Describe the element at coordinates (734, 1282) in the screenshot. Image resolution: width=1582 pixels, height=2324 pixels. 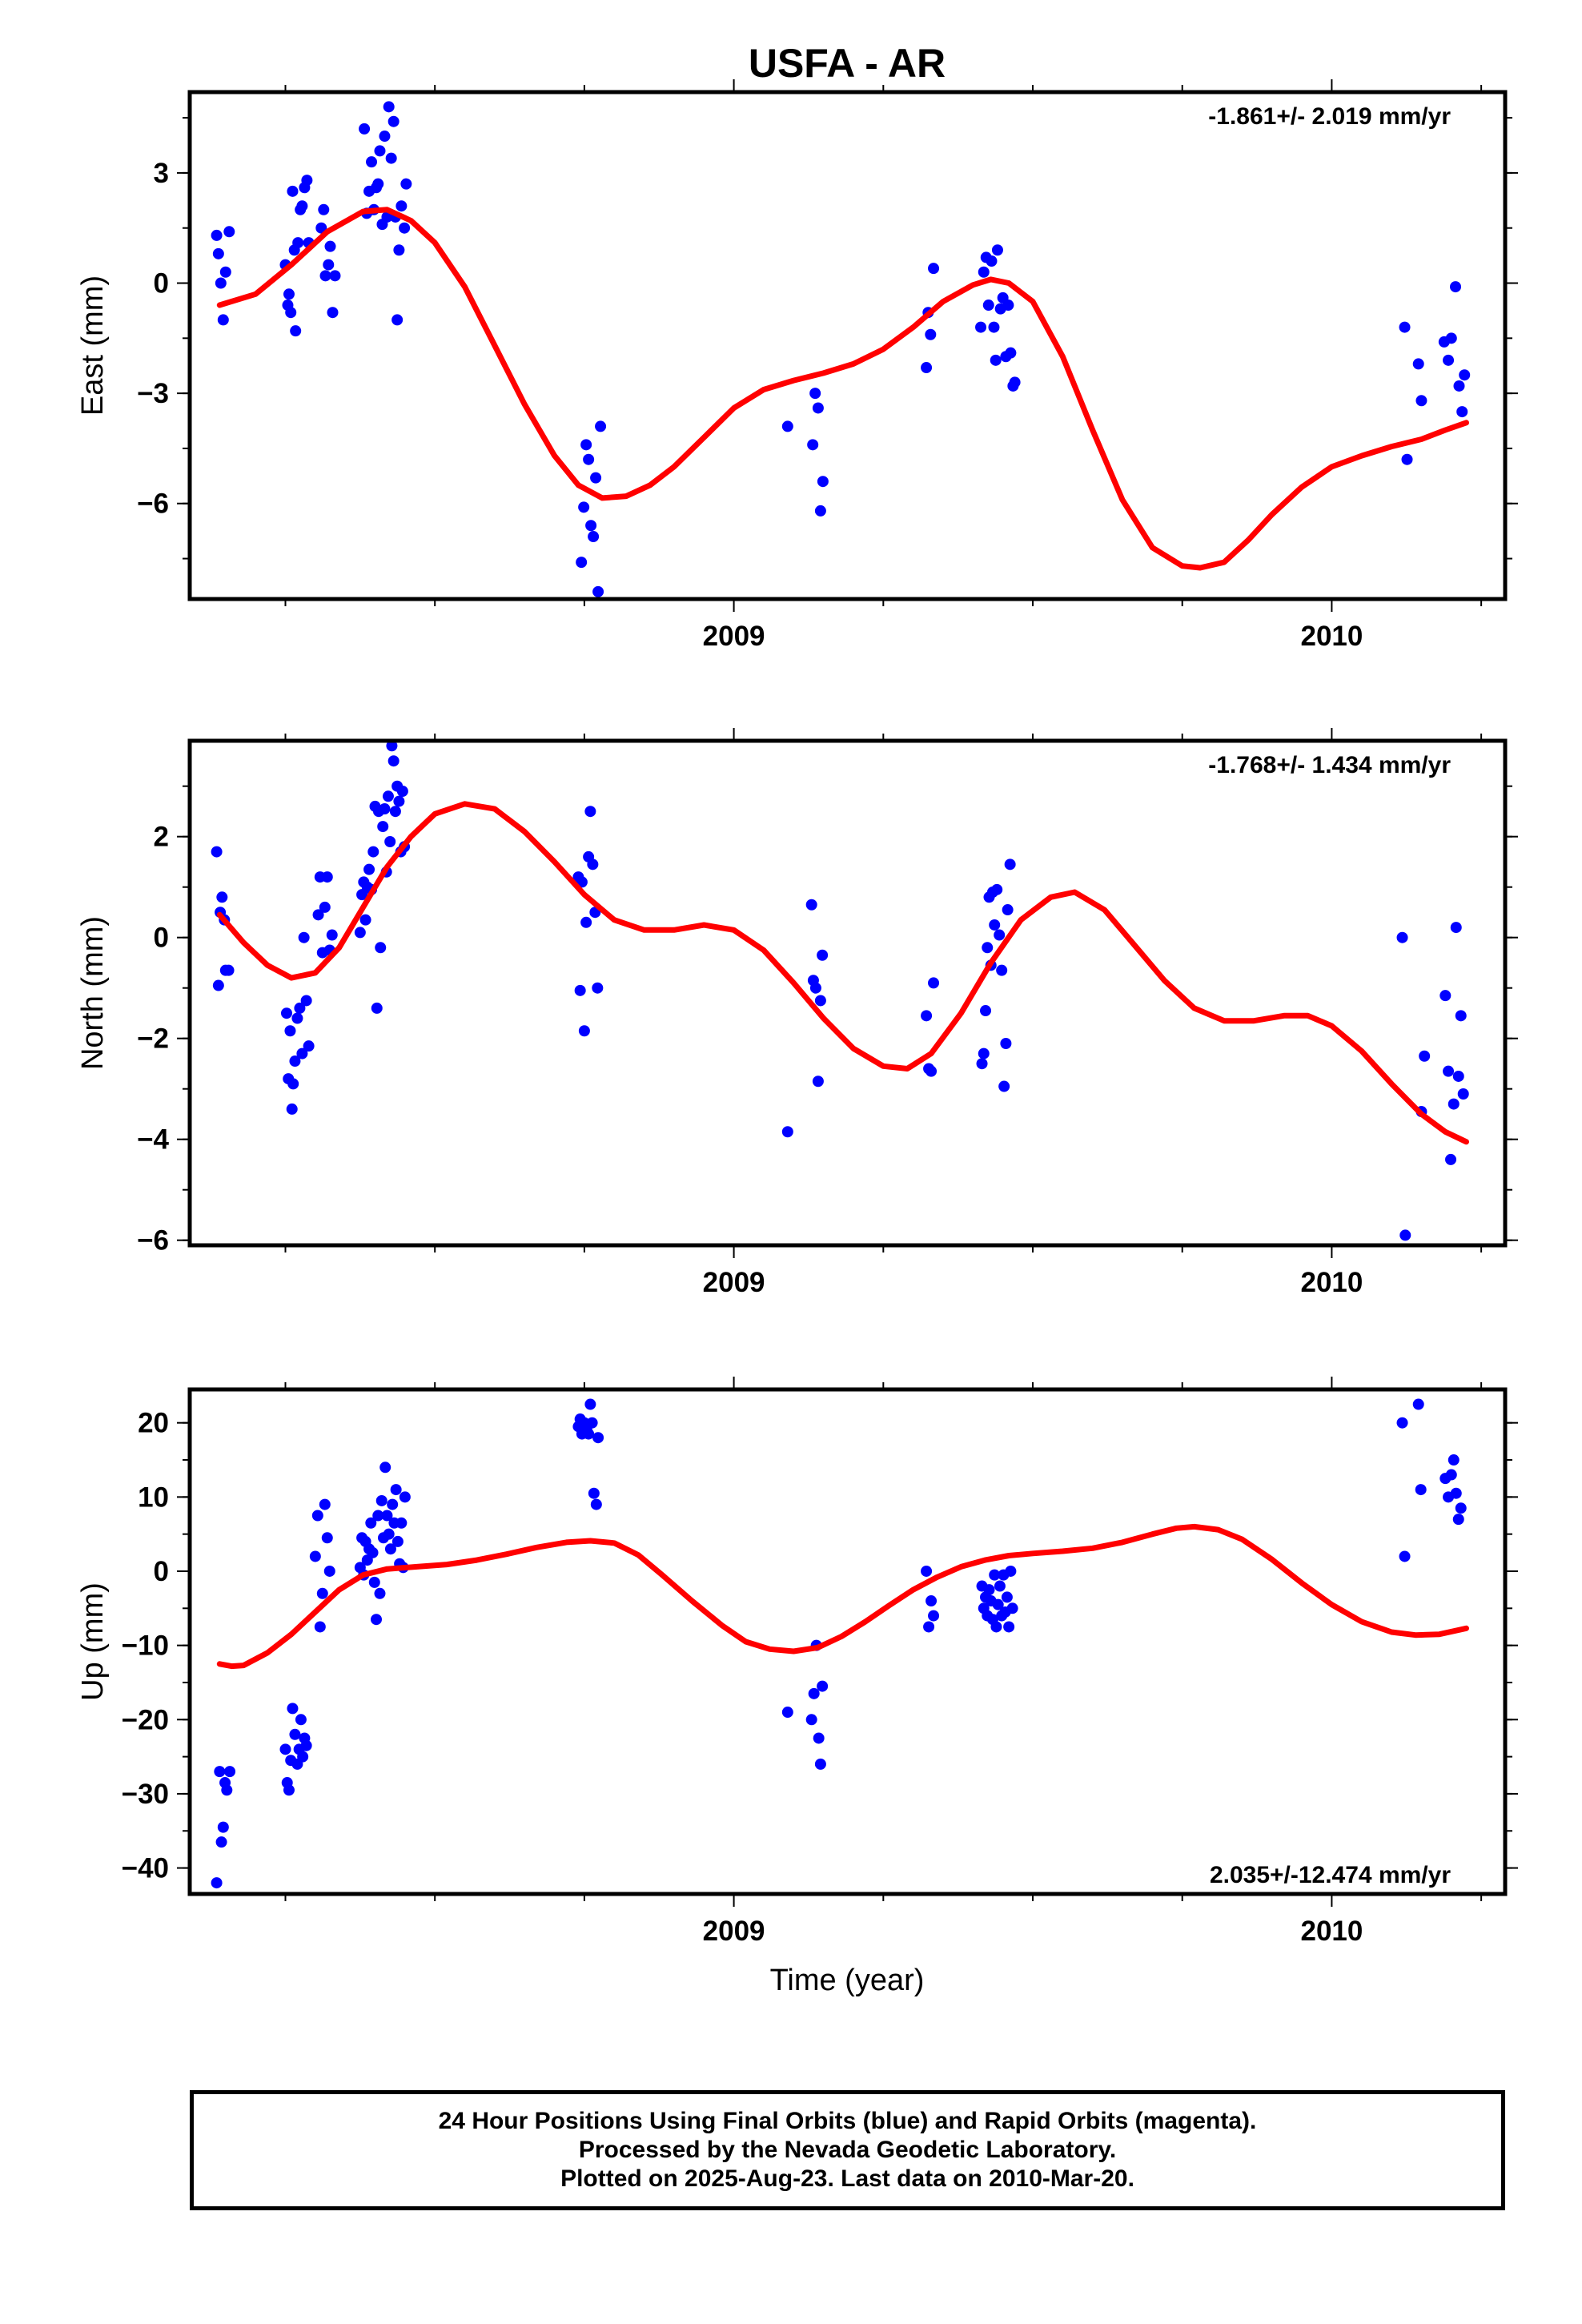
I see `x-tick-label: 2009` at that location.